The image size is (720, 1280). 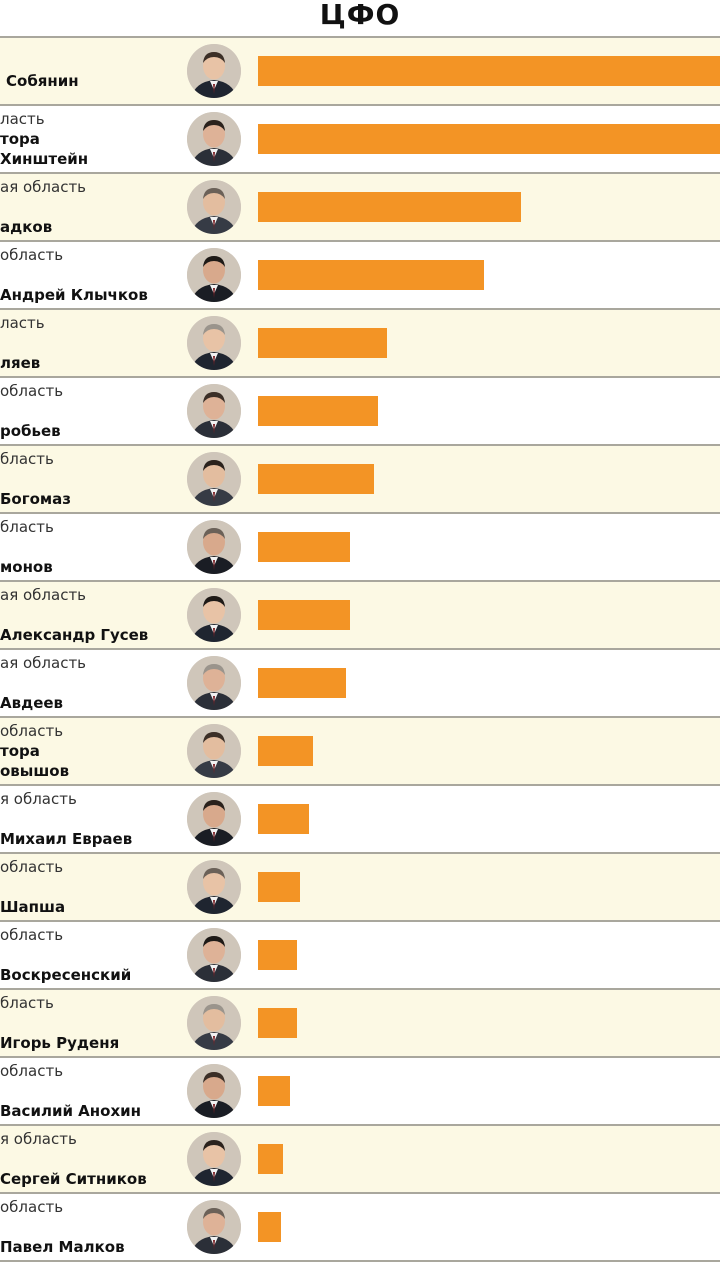 I want to click on chart-row: я область Михаил Евраев, so click(x=360, y=820).